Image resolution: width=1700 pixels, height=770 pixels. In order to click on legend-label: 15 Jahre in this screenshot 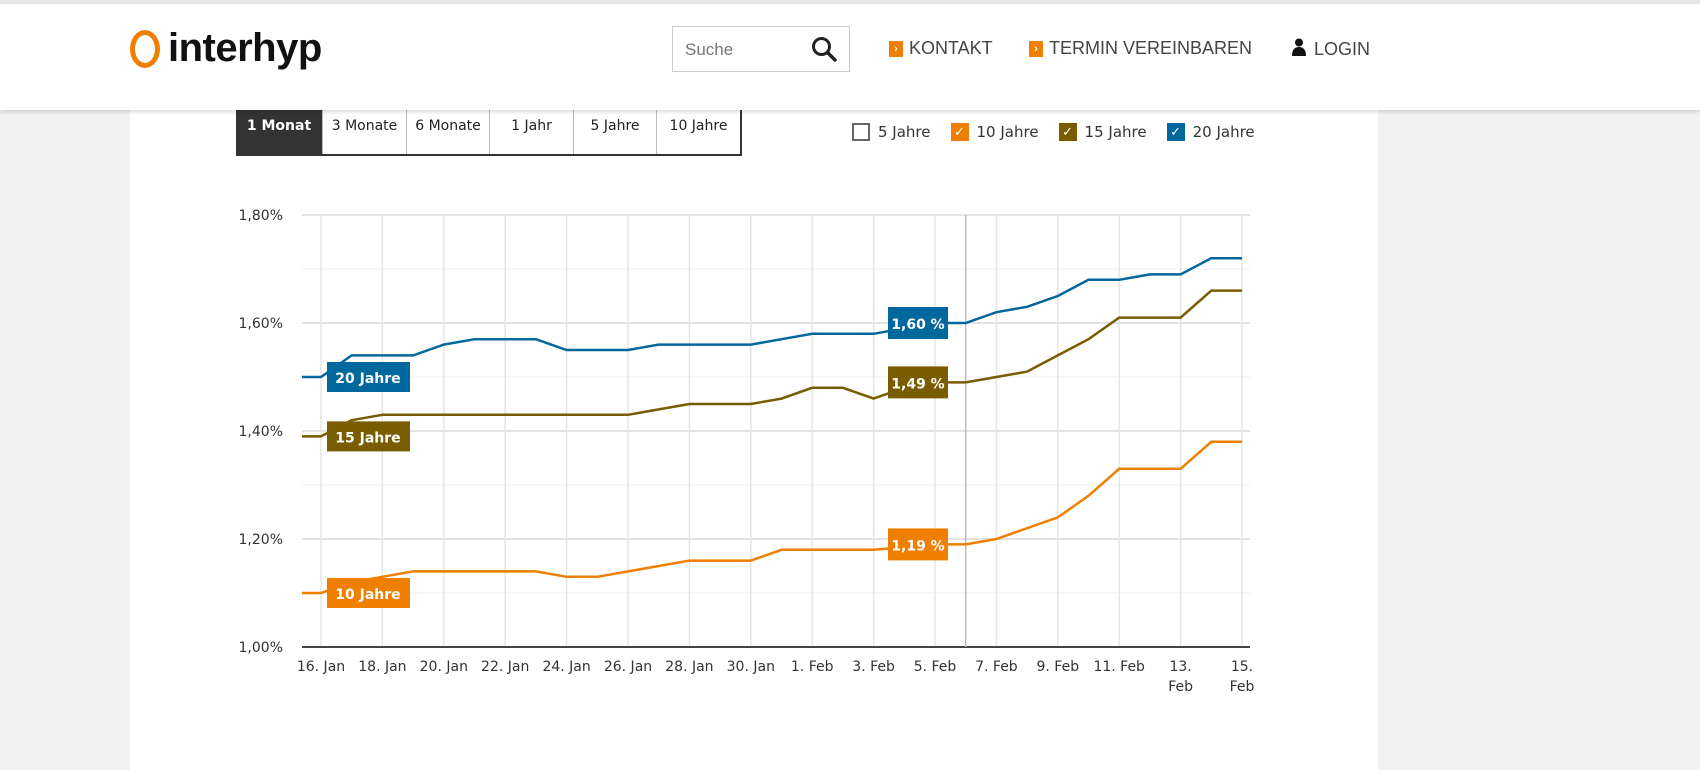, I will do `click(1115, 132)`.